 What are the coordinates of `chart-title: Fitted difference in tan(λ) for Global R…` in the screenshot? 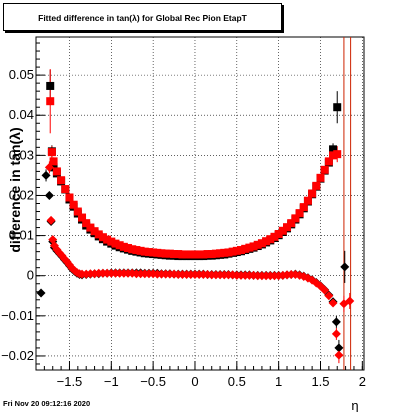 It's located at (142, 18).